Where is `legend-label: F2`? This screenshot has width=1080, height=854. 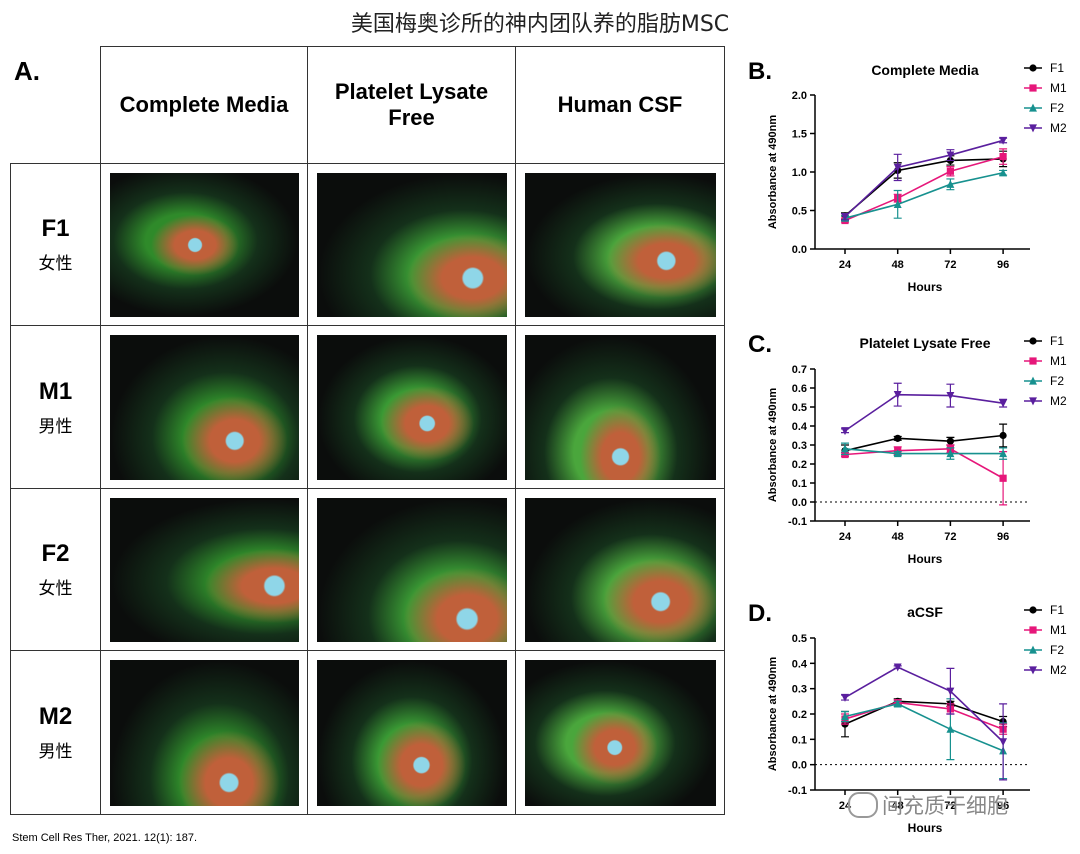 legend-label: F2 is located at coordinates (1057, 650).